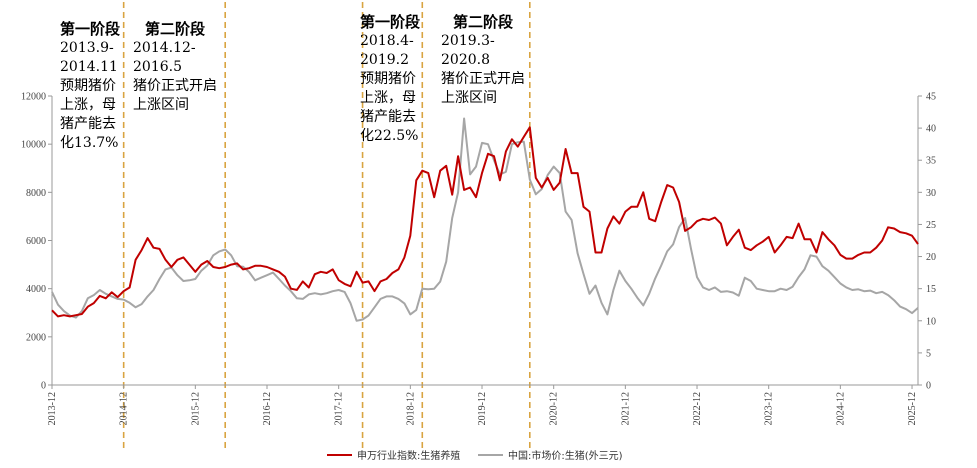 The image size is (977, 468). I want to click on y-tick-label-left: 8000, so click(36, 193).